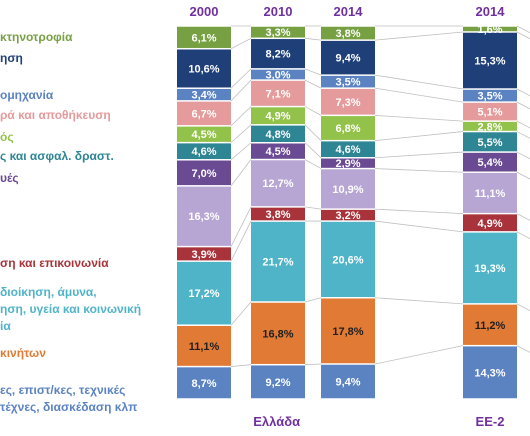 This screenshot has height=436, width=530. Describe the element at coordinates (203, 384) in the screenshot. I see `data-label: 8,7%` at that location.